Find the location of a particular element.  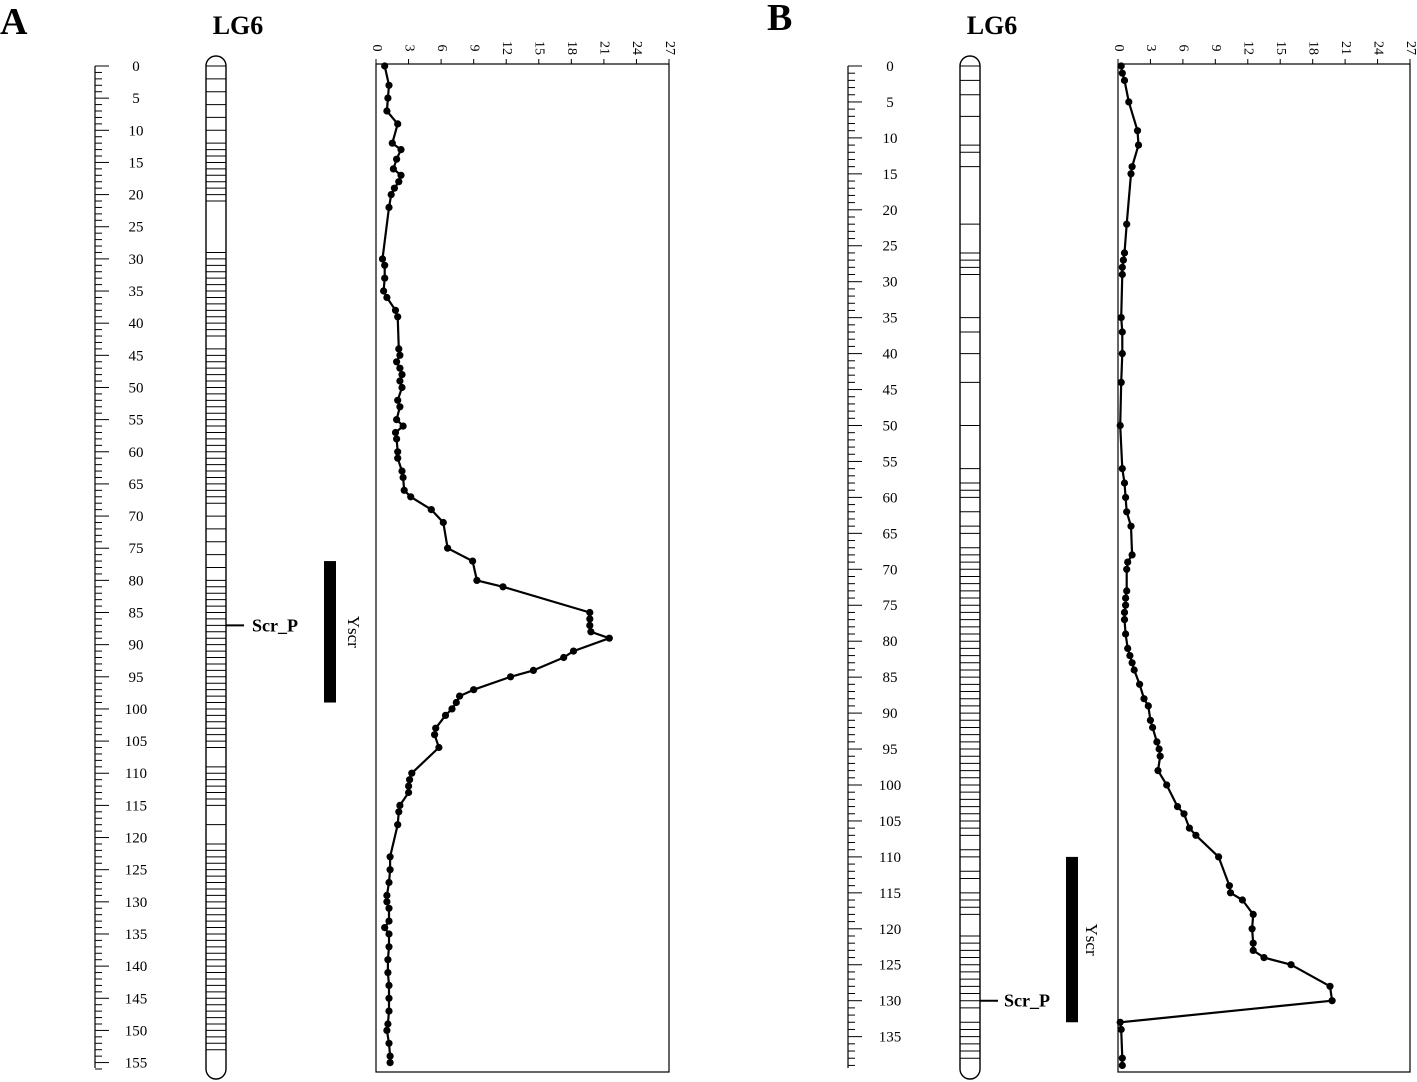

cm-tick-label: 25 is located at coordinates (890, 247).